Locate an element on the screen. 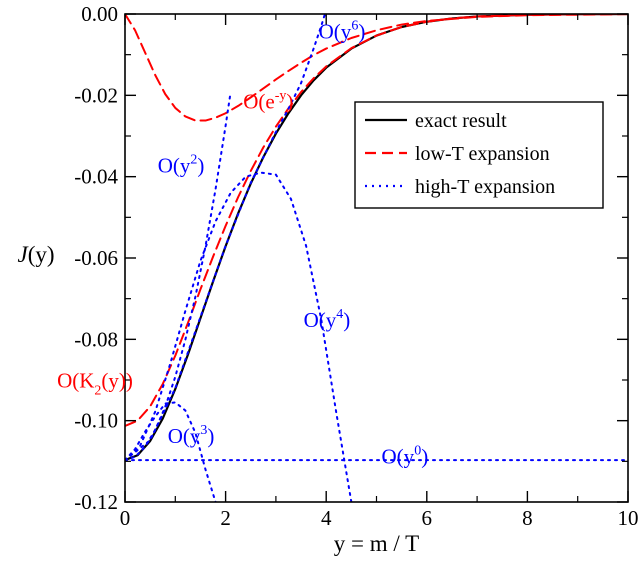  y-axis-label-italic: J is located at coordinates (23, 254).